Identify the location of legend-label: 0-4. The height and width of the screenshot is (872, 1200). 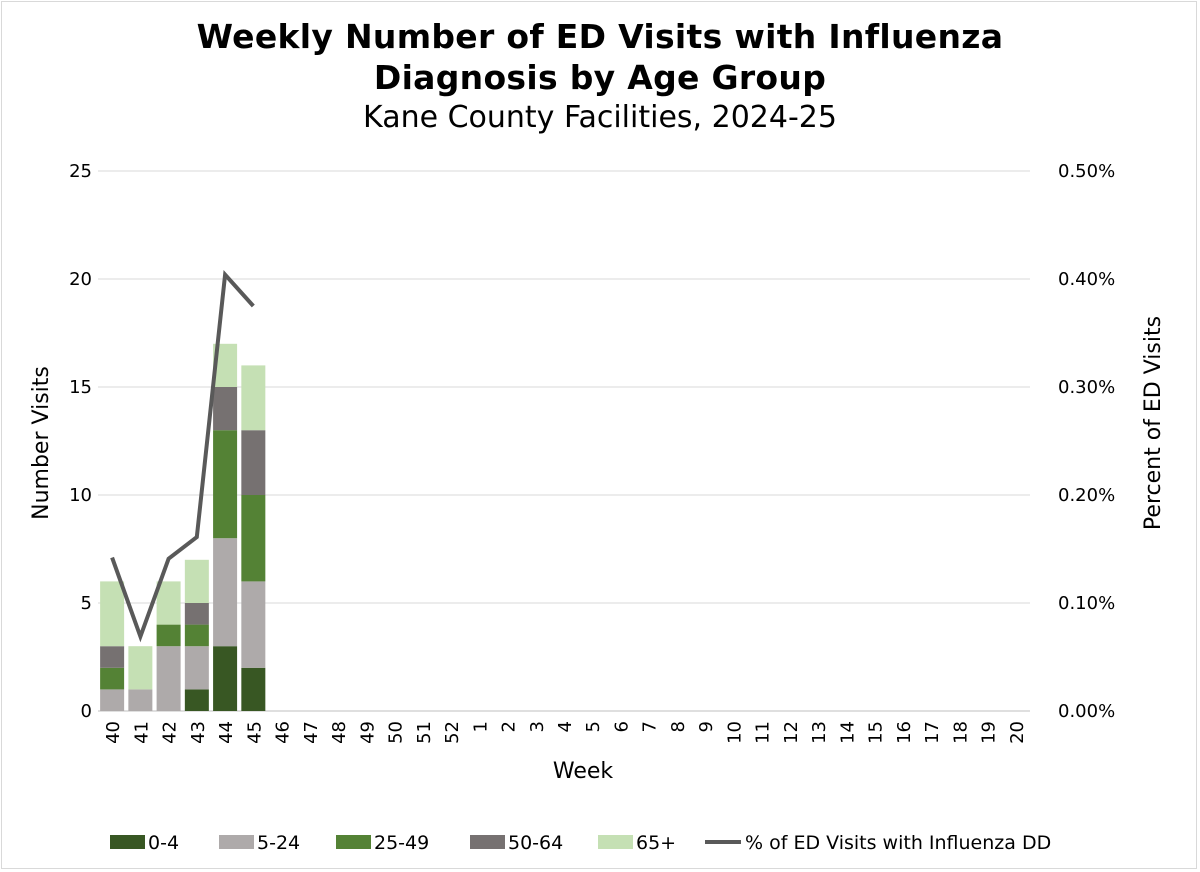
(163, 843).